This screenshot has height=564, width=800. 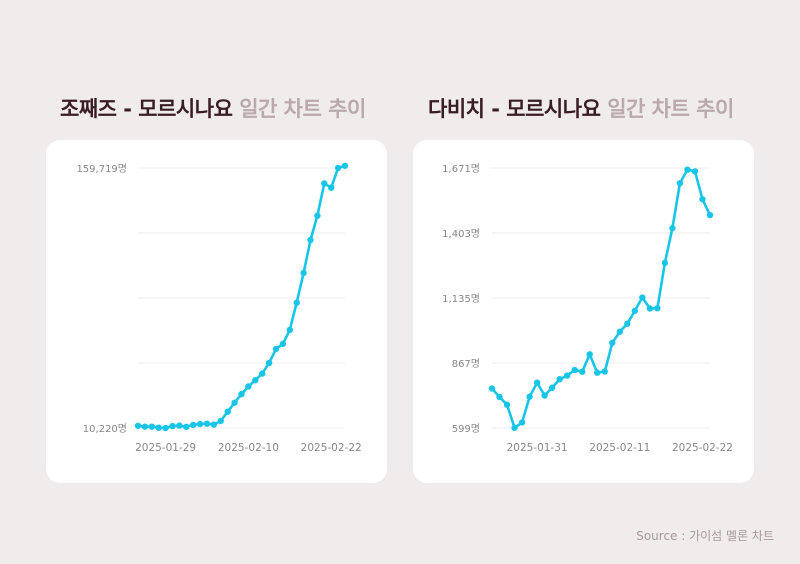 I want to click on y-tick-label: 1,671명, so click(x=461, y=169).